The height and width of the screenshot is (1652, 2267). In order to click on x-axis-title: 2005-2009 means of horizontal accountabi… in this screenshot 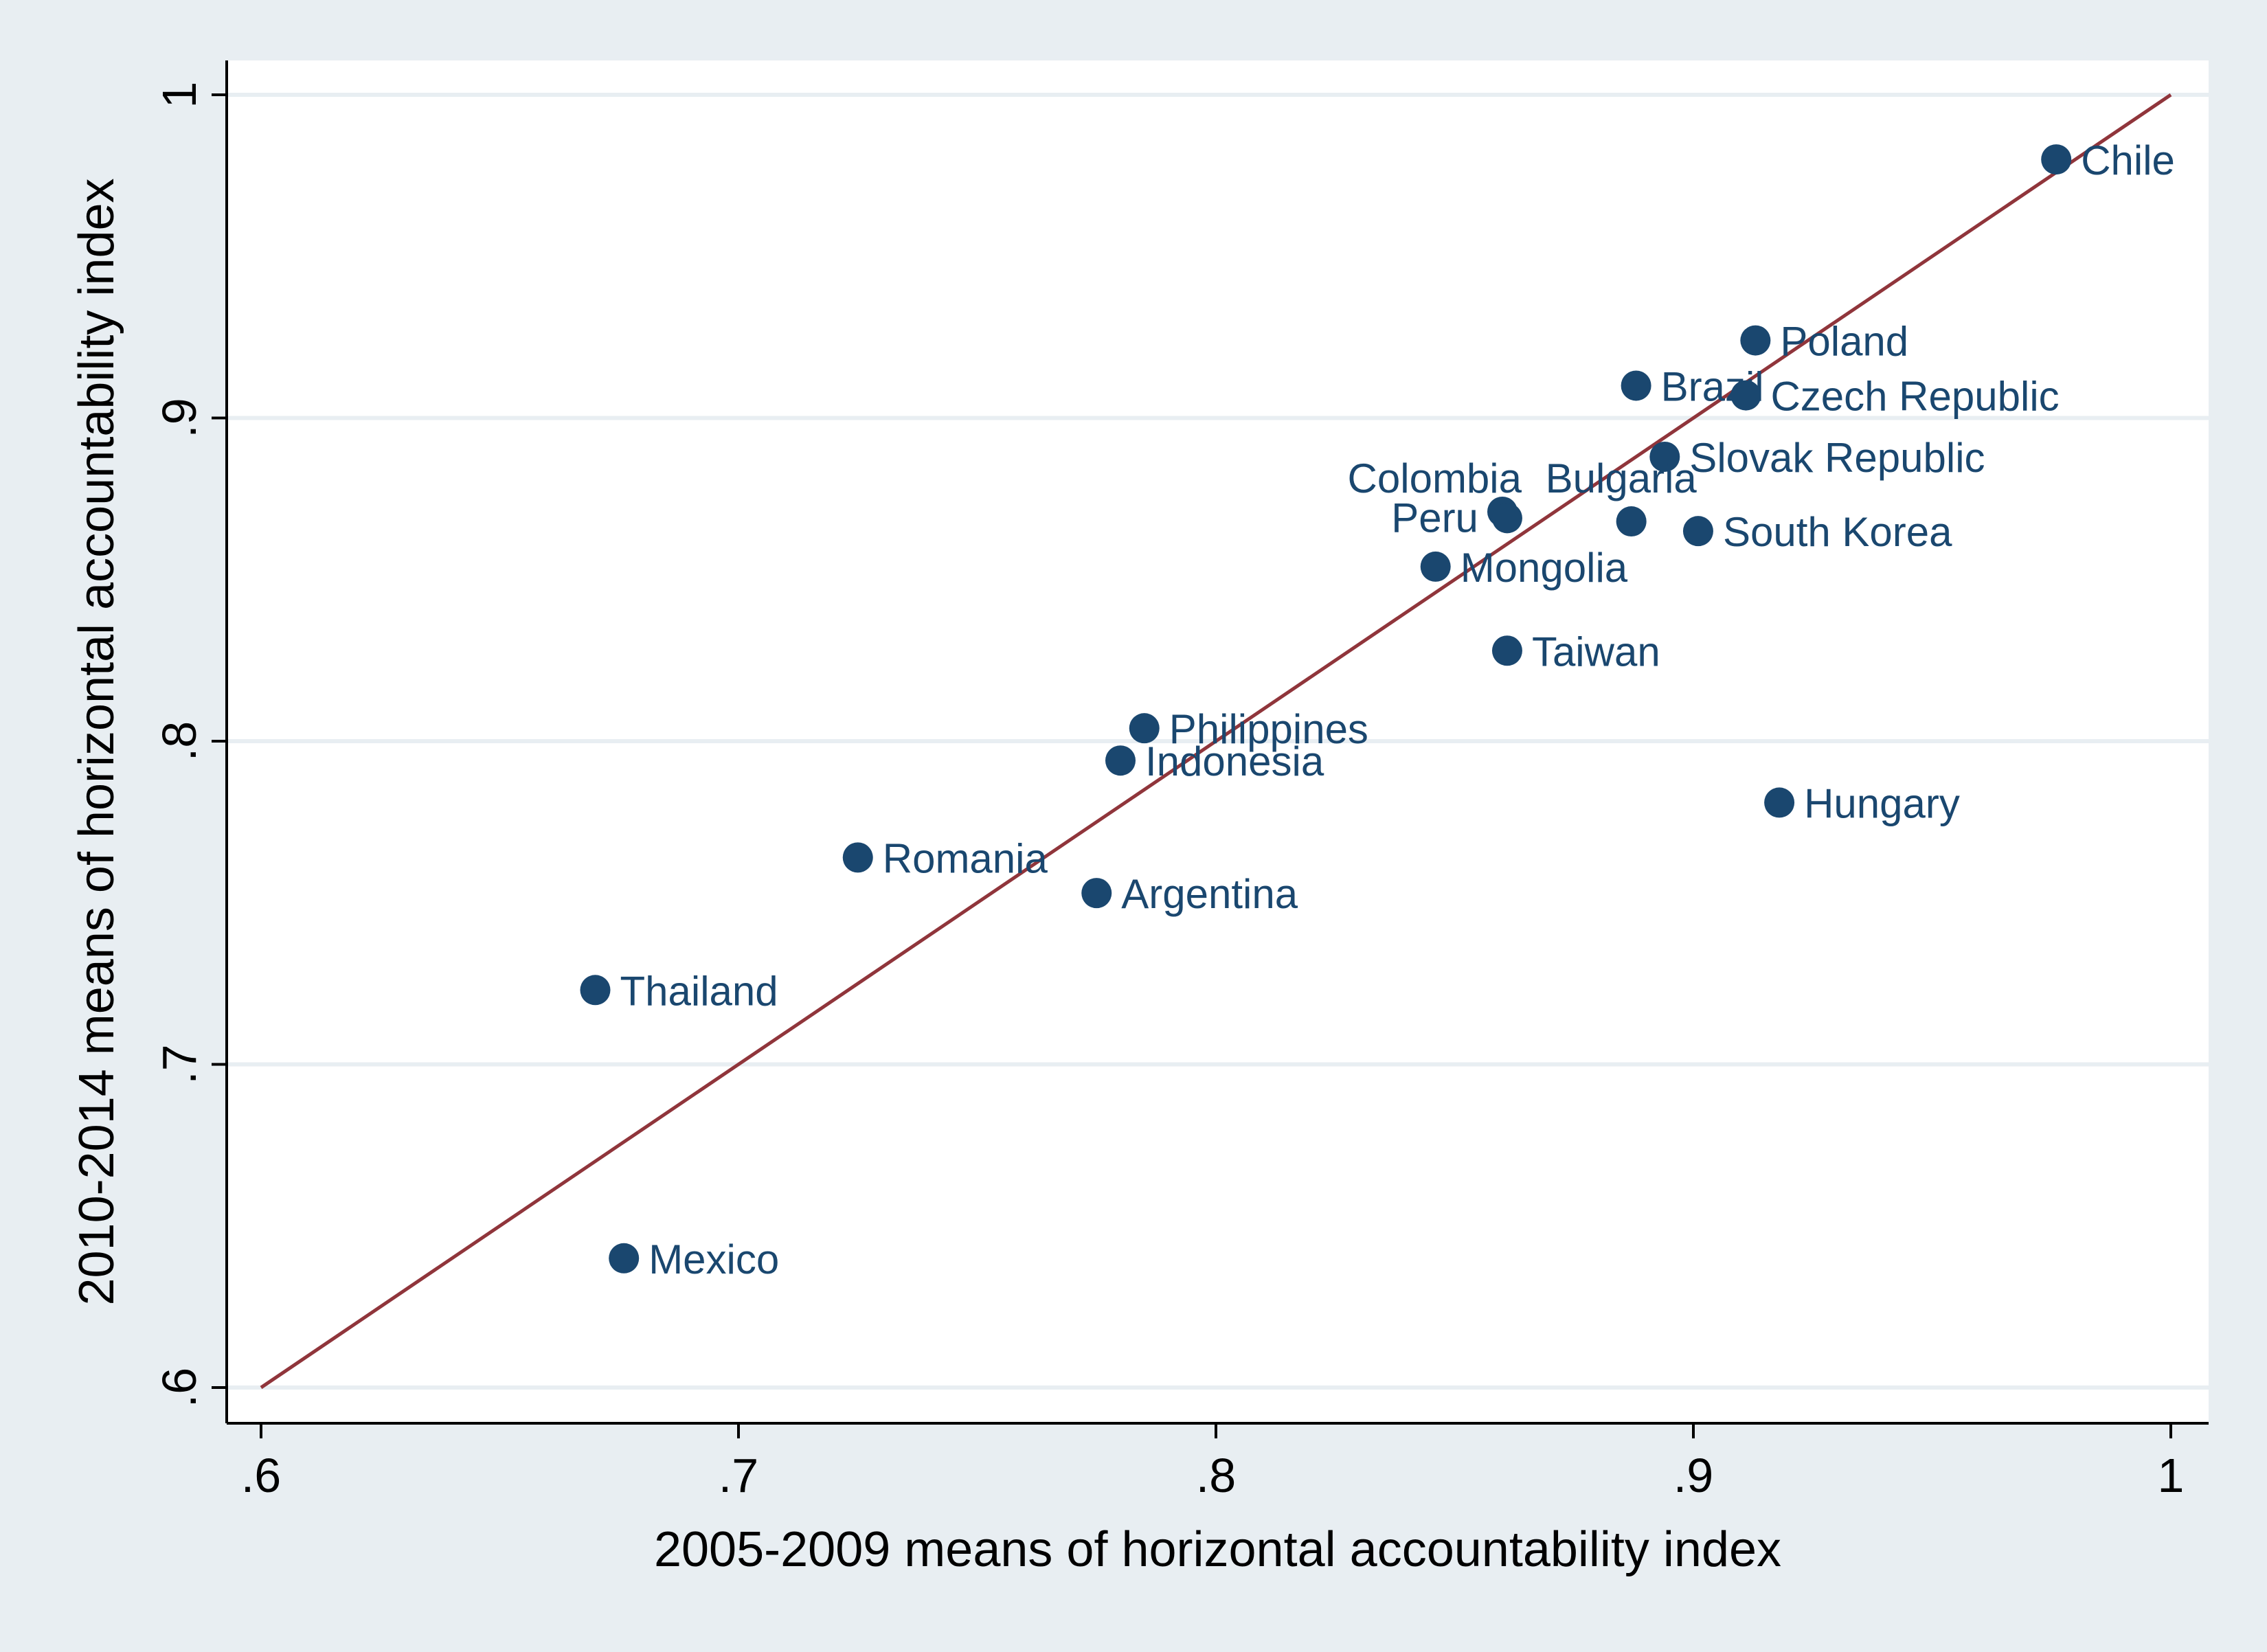, I will do `click(1217, 1549)`.